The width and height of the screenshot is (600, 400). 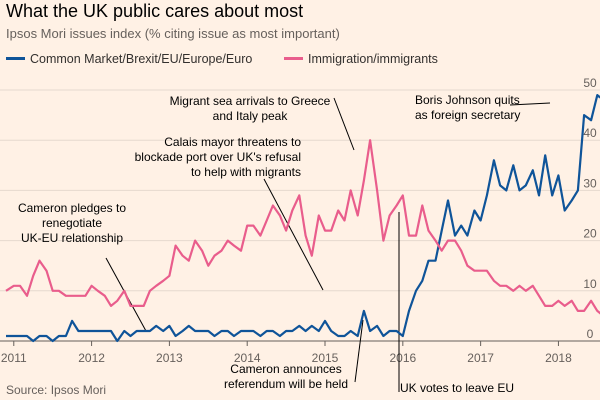 What do you see at coordinates (530, 104) in the screenshot?
I see `annotation-leader-johnson-quits` at bounding box center [530, 104].